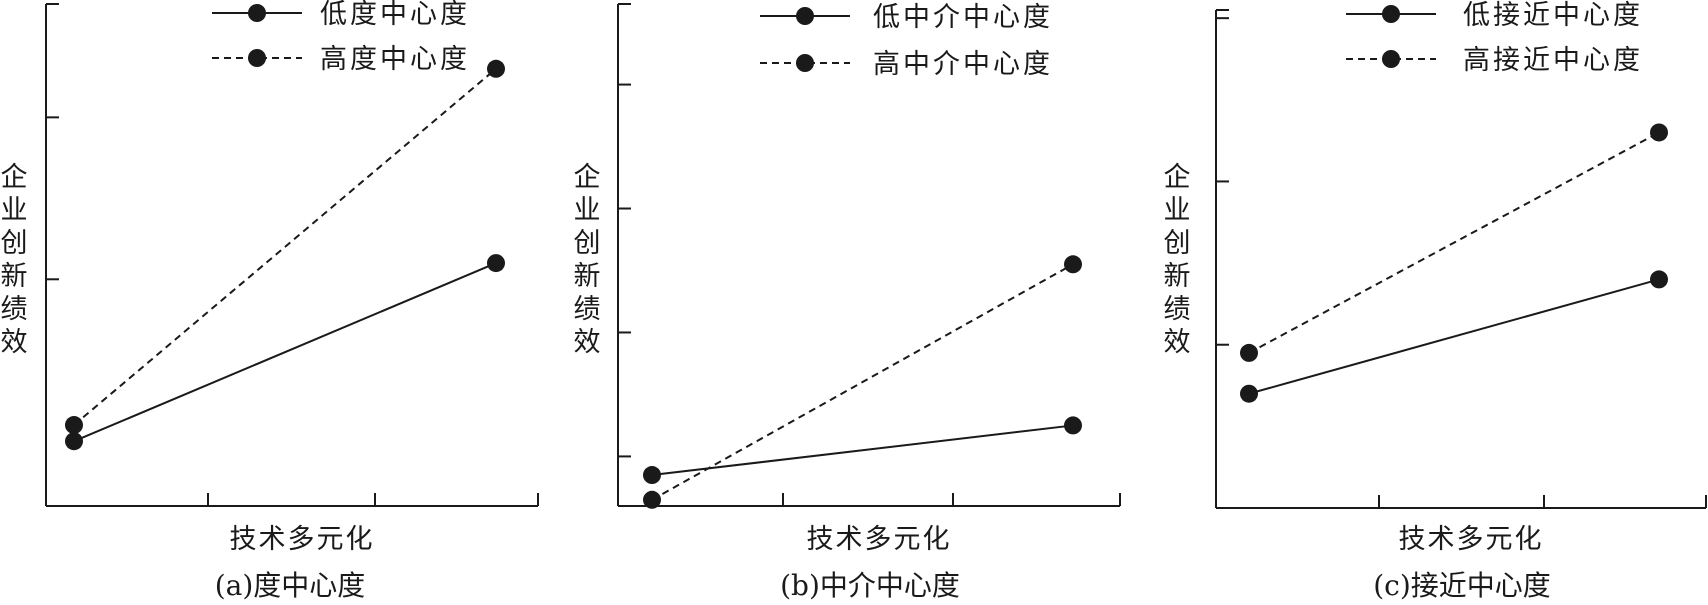 This screenshot has height=605, width=1708. Describe the element at coordinates (290, 585) in the screenshot. I see `panel-caption: (a)度中心度` at that location.